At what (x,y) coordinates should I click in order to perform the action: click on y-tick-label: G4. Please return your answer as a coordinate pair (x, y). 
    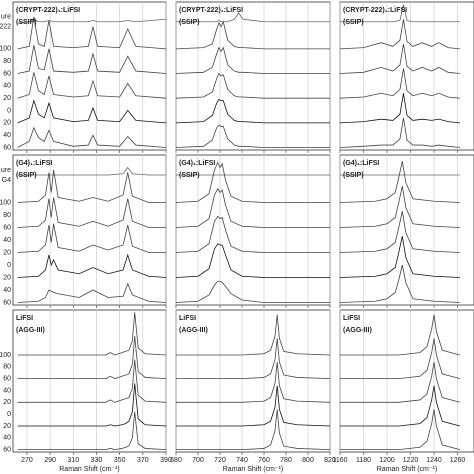
    Looking at the image, I should click on (6, 180).